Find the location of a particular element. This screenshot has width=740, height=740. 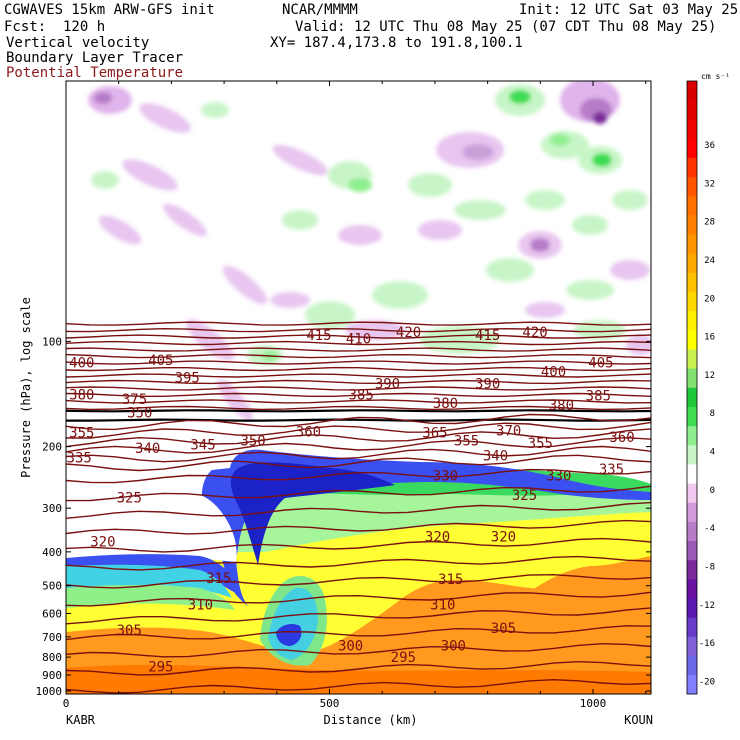

right-station-label: KOUN is located at coordinates (638, 720).